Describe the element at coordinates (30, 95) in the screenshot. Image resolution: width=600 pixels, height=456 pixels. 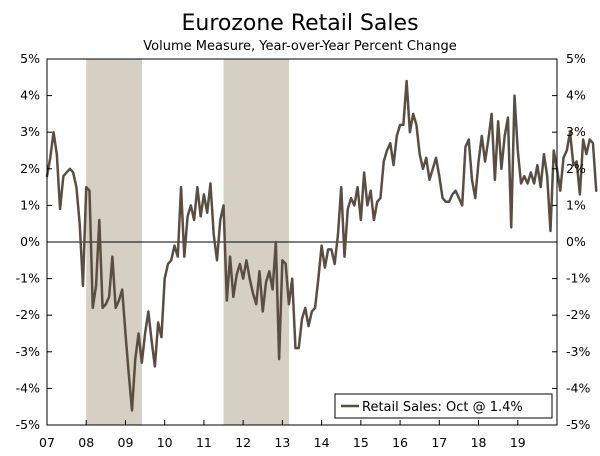
I see `y-tick-label-left: 4%` at that location.